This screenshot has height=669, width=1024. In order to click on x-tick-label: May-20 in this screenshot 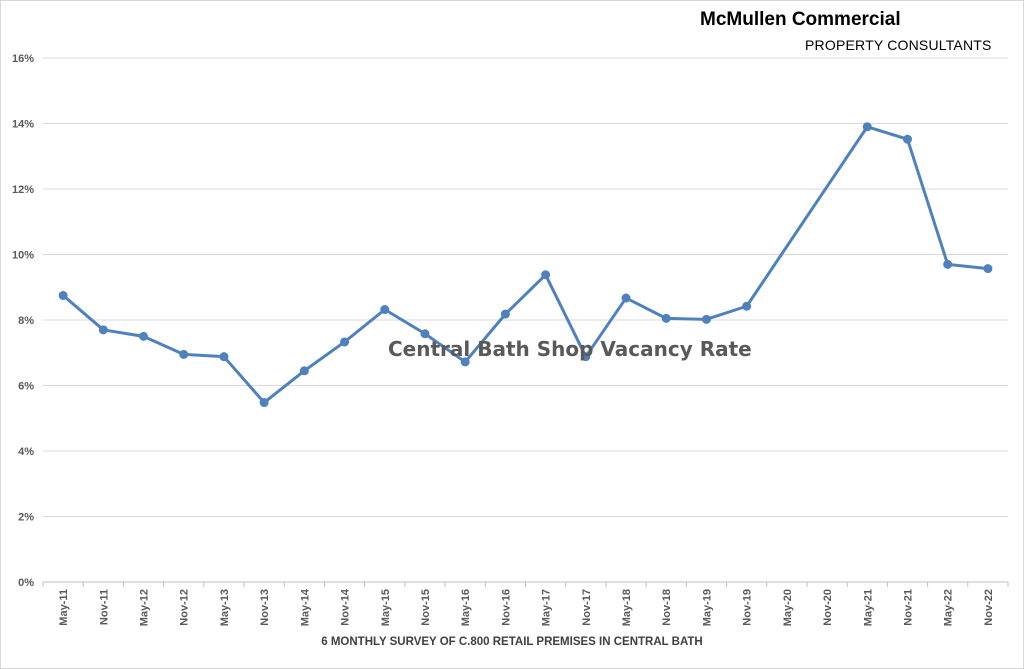, I will do `click(788, 607)`.